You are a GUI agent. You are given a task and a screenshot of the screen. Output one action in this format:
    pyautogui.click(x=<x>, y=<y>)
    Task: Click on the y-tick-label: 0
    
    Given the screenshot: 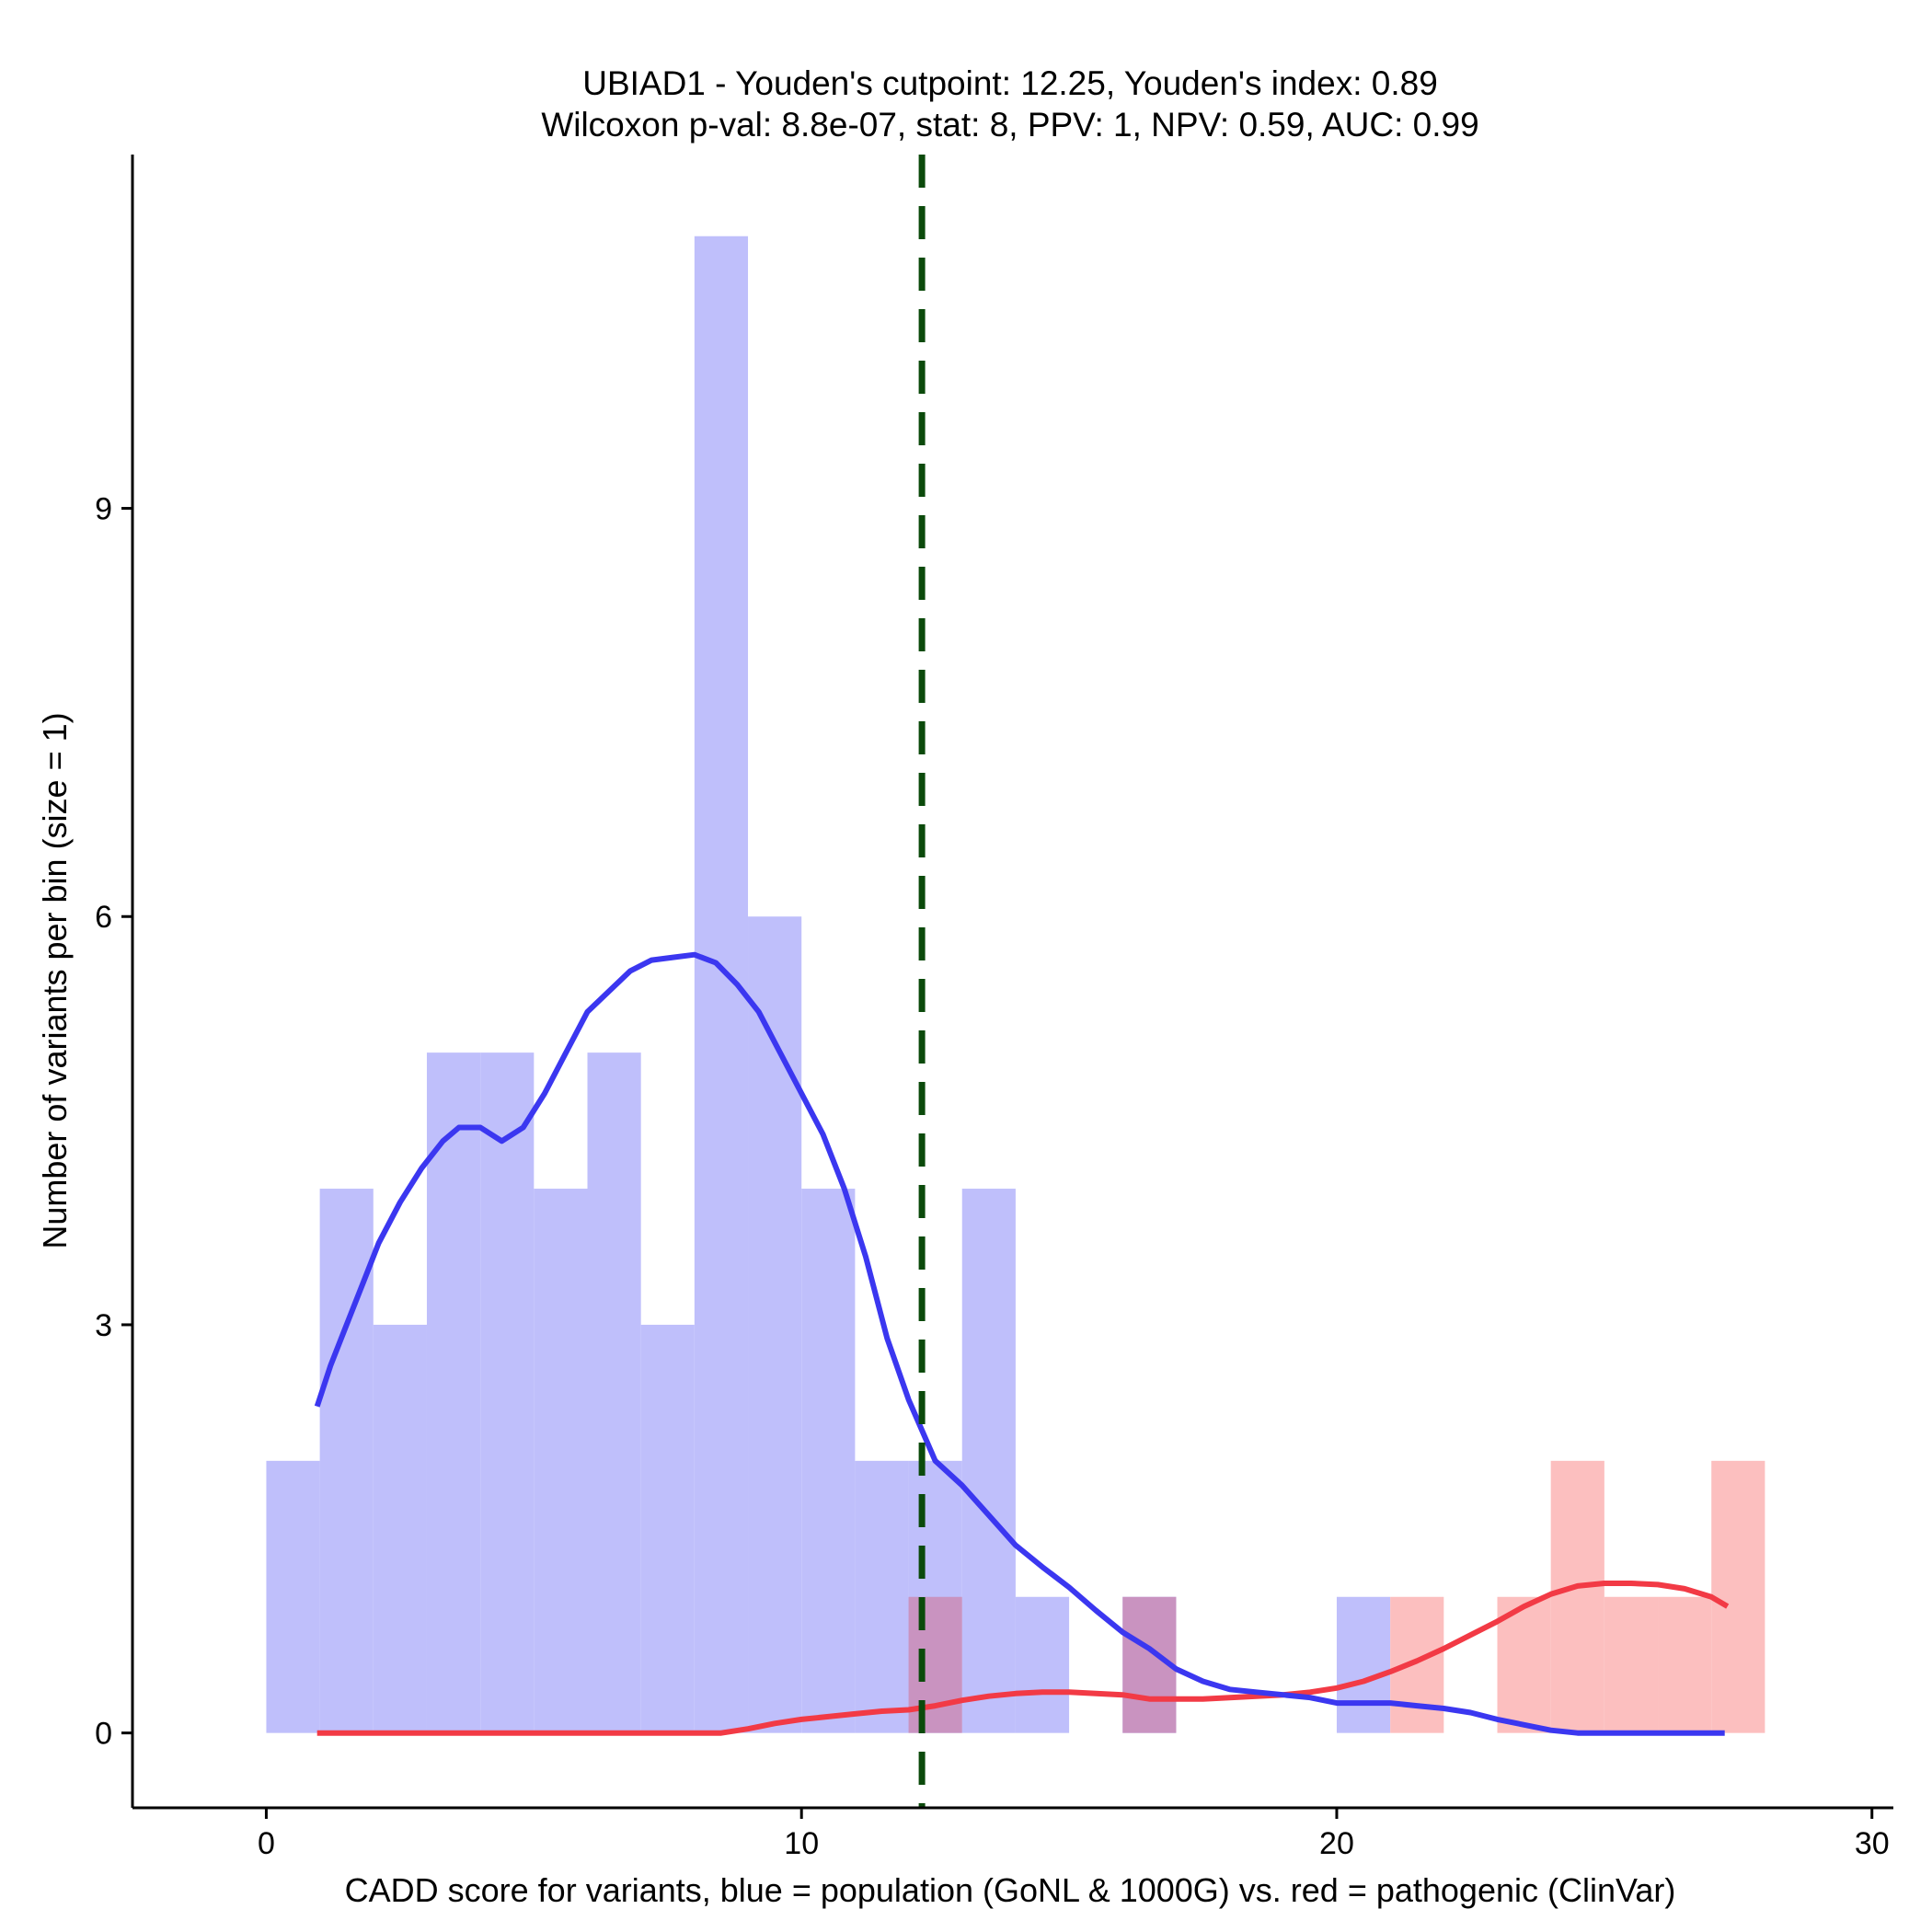 What is the action you would take?
    pyautogui.click(x=103, y=1734)
    